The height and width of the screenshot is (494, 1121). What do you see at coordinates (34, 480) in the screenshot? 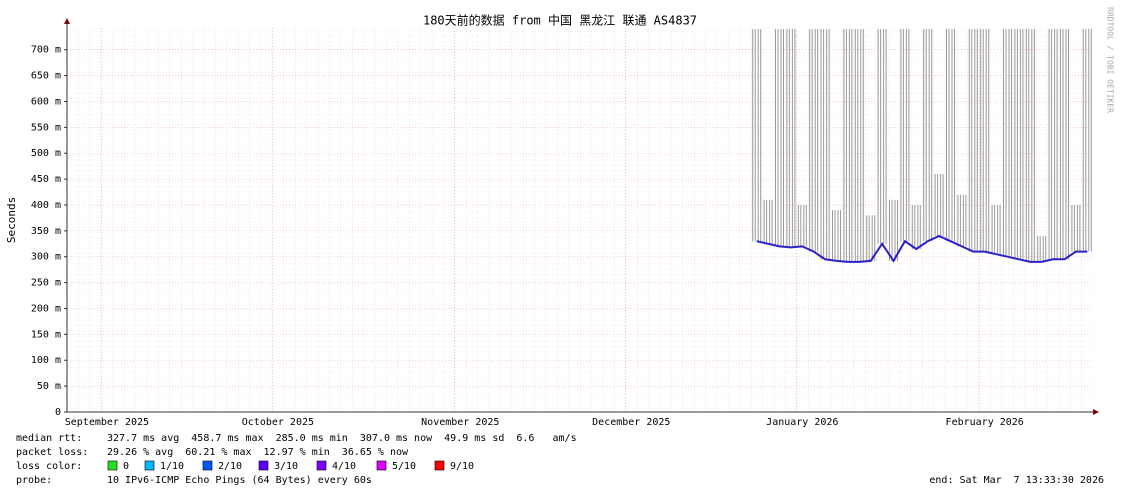
I see `stat-label: probe:` at bounding box center [34, 480].